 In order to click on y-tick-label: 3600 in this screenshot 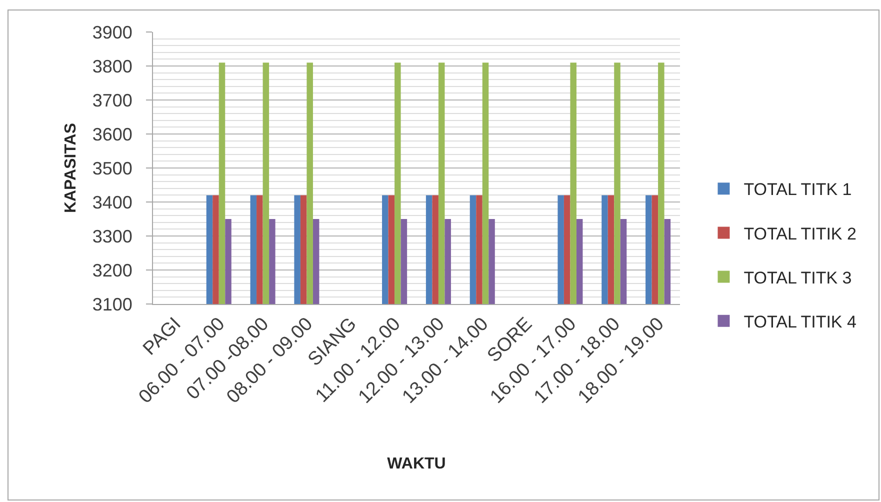, I will do `click(112, 134)`.